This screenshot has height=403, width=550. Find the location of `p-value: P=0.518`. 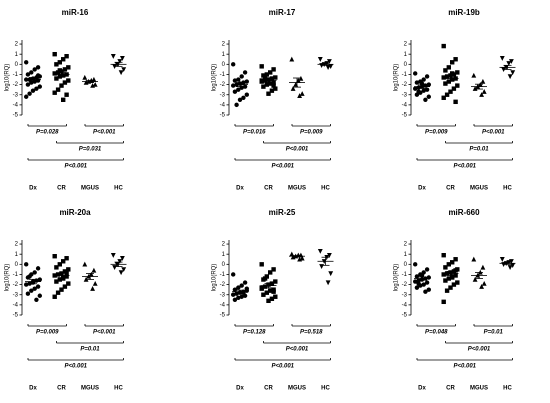

p-value: P=0.518 is located at coordinates (311, 333).